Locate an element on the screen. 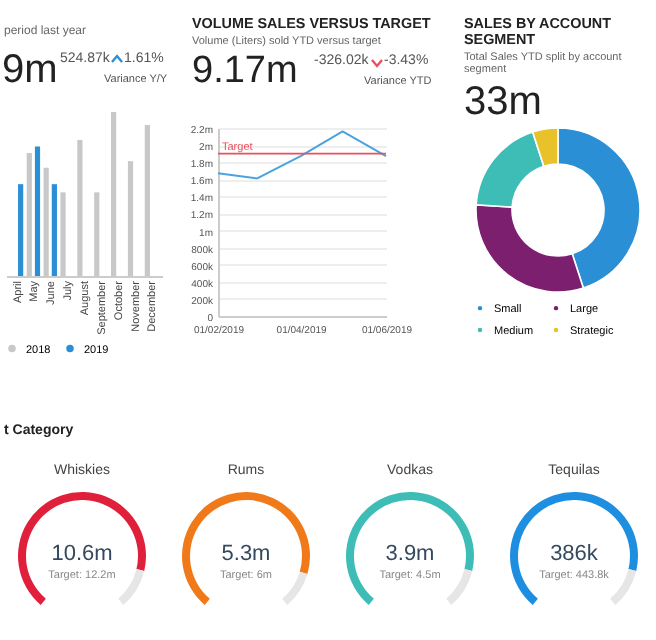 The height and width of the screenshot is (640, 656). text: 3.9m is located at coordinates (410, 554).